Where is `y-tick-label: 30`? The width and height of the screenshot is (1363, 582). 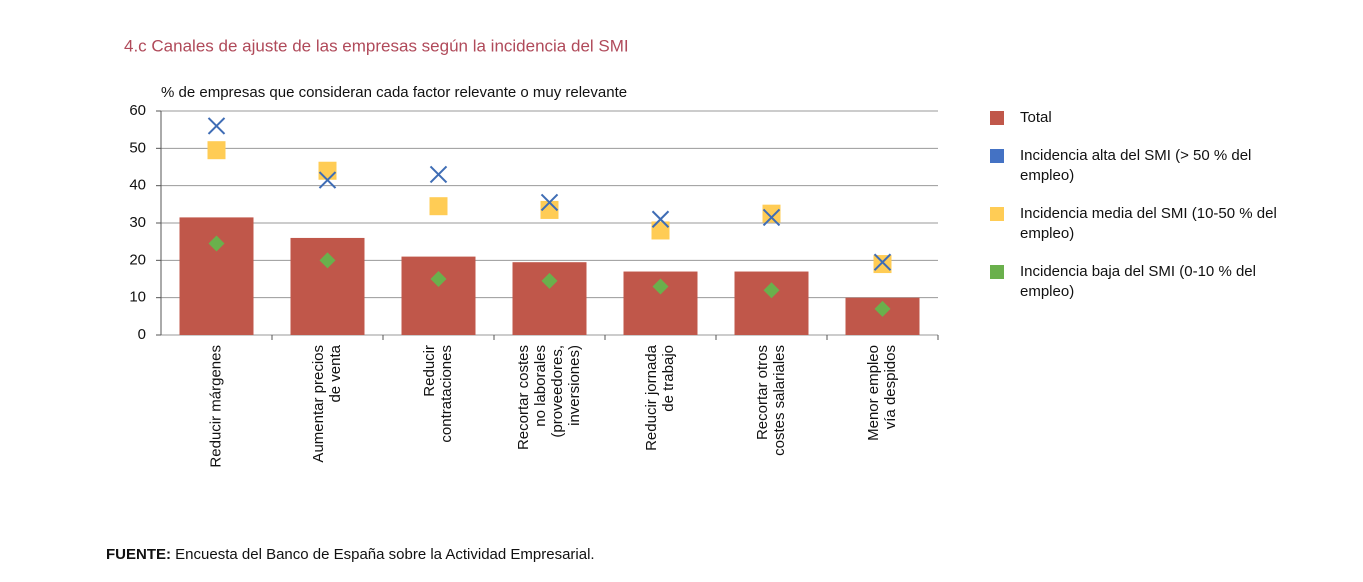 y-tick-label: 30 is located at coordinates (137, 222).